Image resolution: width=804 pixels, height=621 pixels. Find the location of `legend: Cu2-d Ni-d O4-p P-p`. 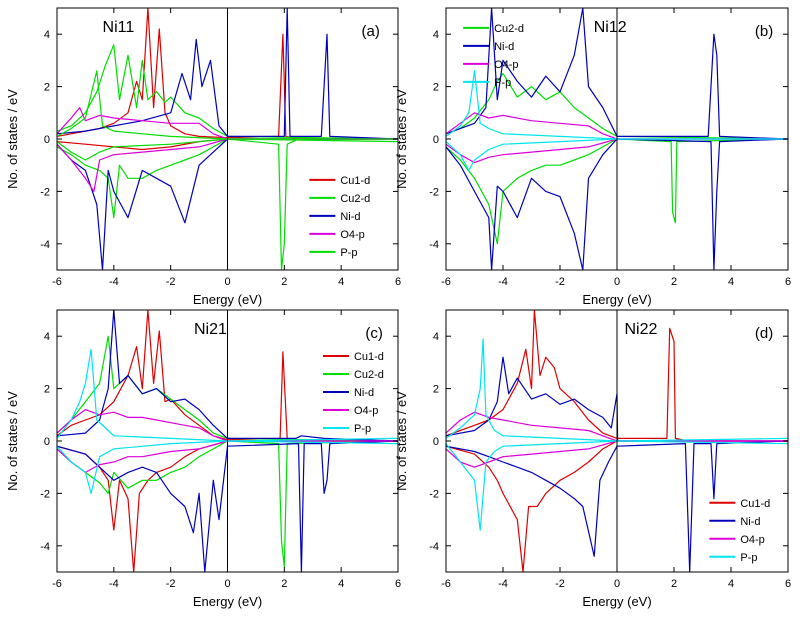

legend: Cu2-d Ni-d O4-p P-p is located at coordinates (493, 56).